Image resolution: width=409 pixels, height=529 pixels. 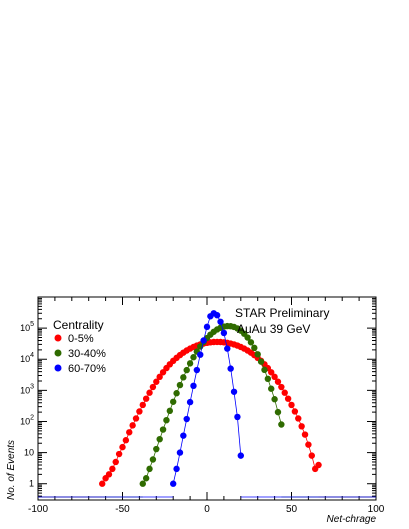 What do you see at coordinates (78, 325) in the screenshot?
I see `legend-title: Centrality` at bounding box center [78, 325].